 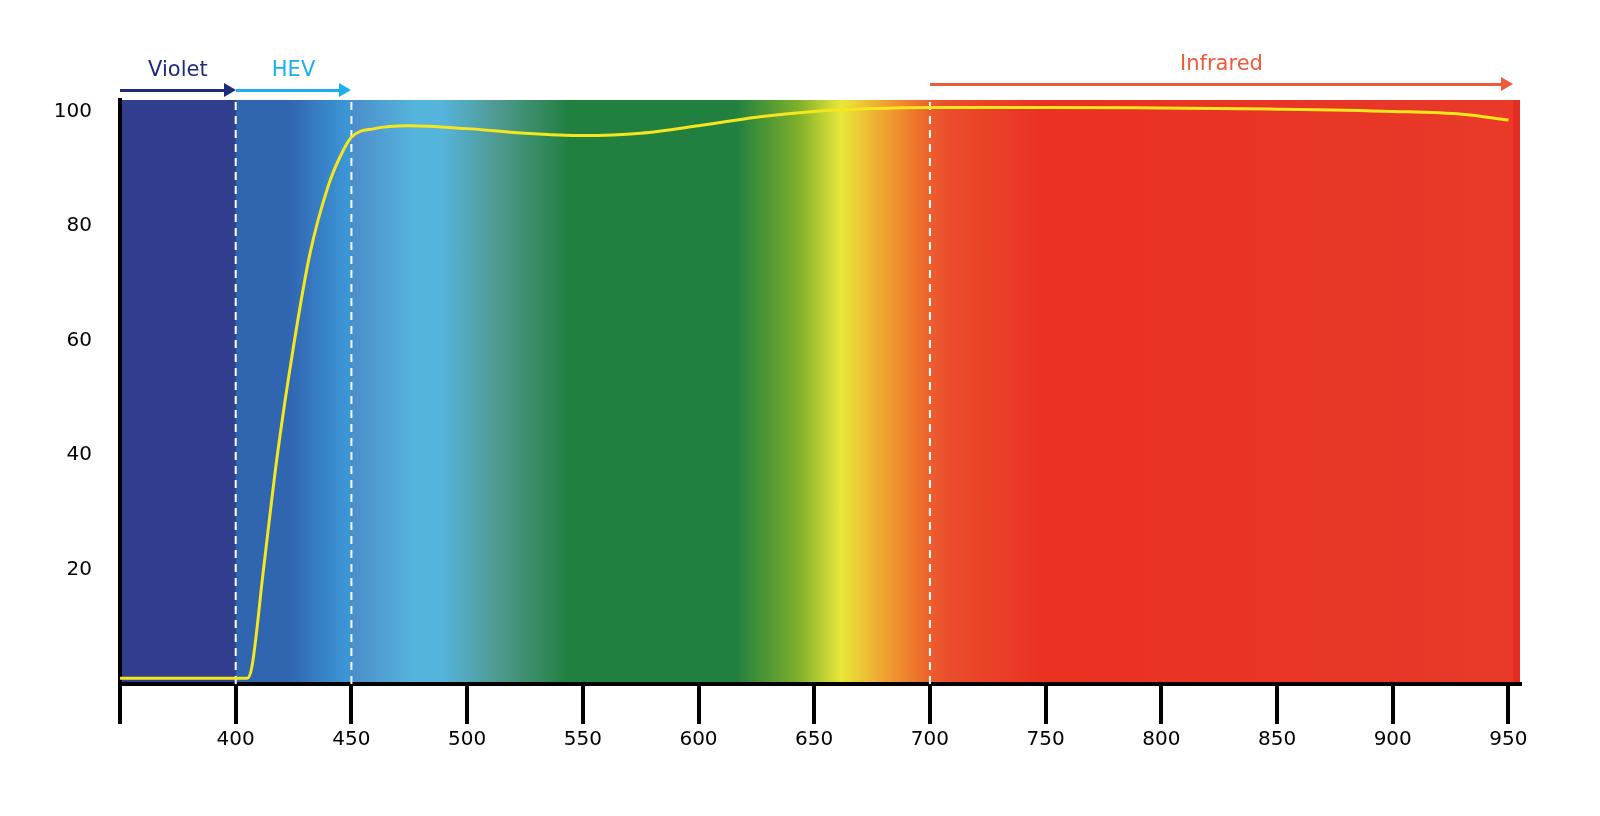 I want to click on x-tick-label: 800, so click(x=1161, y=738).